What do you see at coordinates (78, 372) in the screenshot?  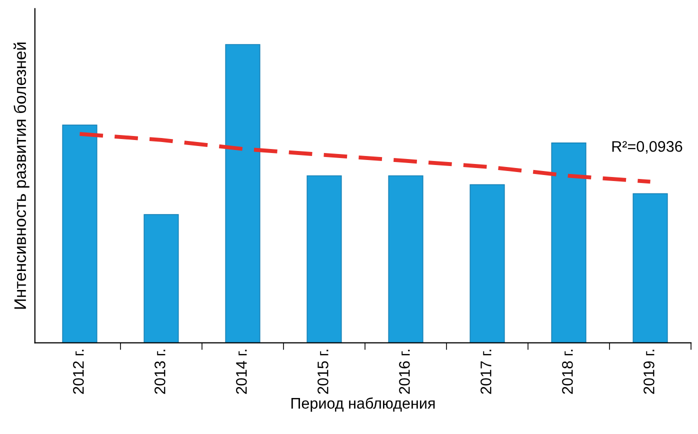 I see `x-tick-label: 2012 г.` at bounding box center [78, 372].